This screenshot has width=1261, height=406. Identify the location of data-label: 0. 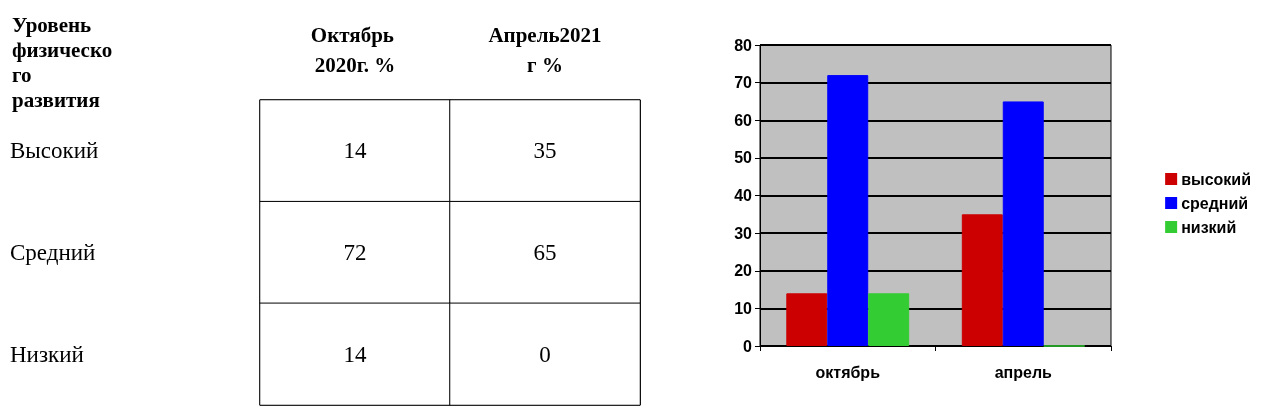
(545, 354).